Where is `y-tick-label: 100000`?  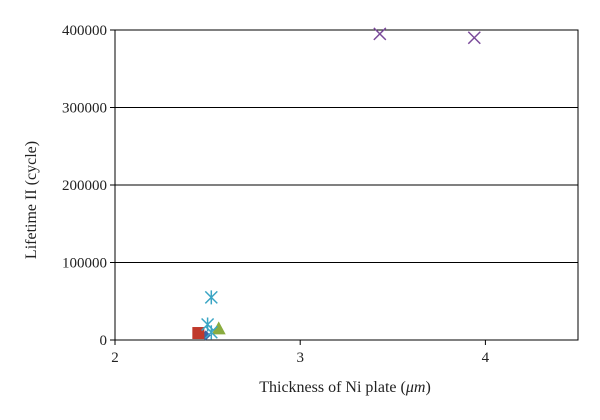
y-tick-label: 100000 is located at coordinates (84, 264).